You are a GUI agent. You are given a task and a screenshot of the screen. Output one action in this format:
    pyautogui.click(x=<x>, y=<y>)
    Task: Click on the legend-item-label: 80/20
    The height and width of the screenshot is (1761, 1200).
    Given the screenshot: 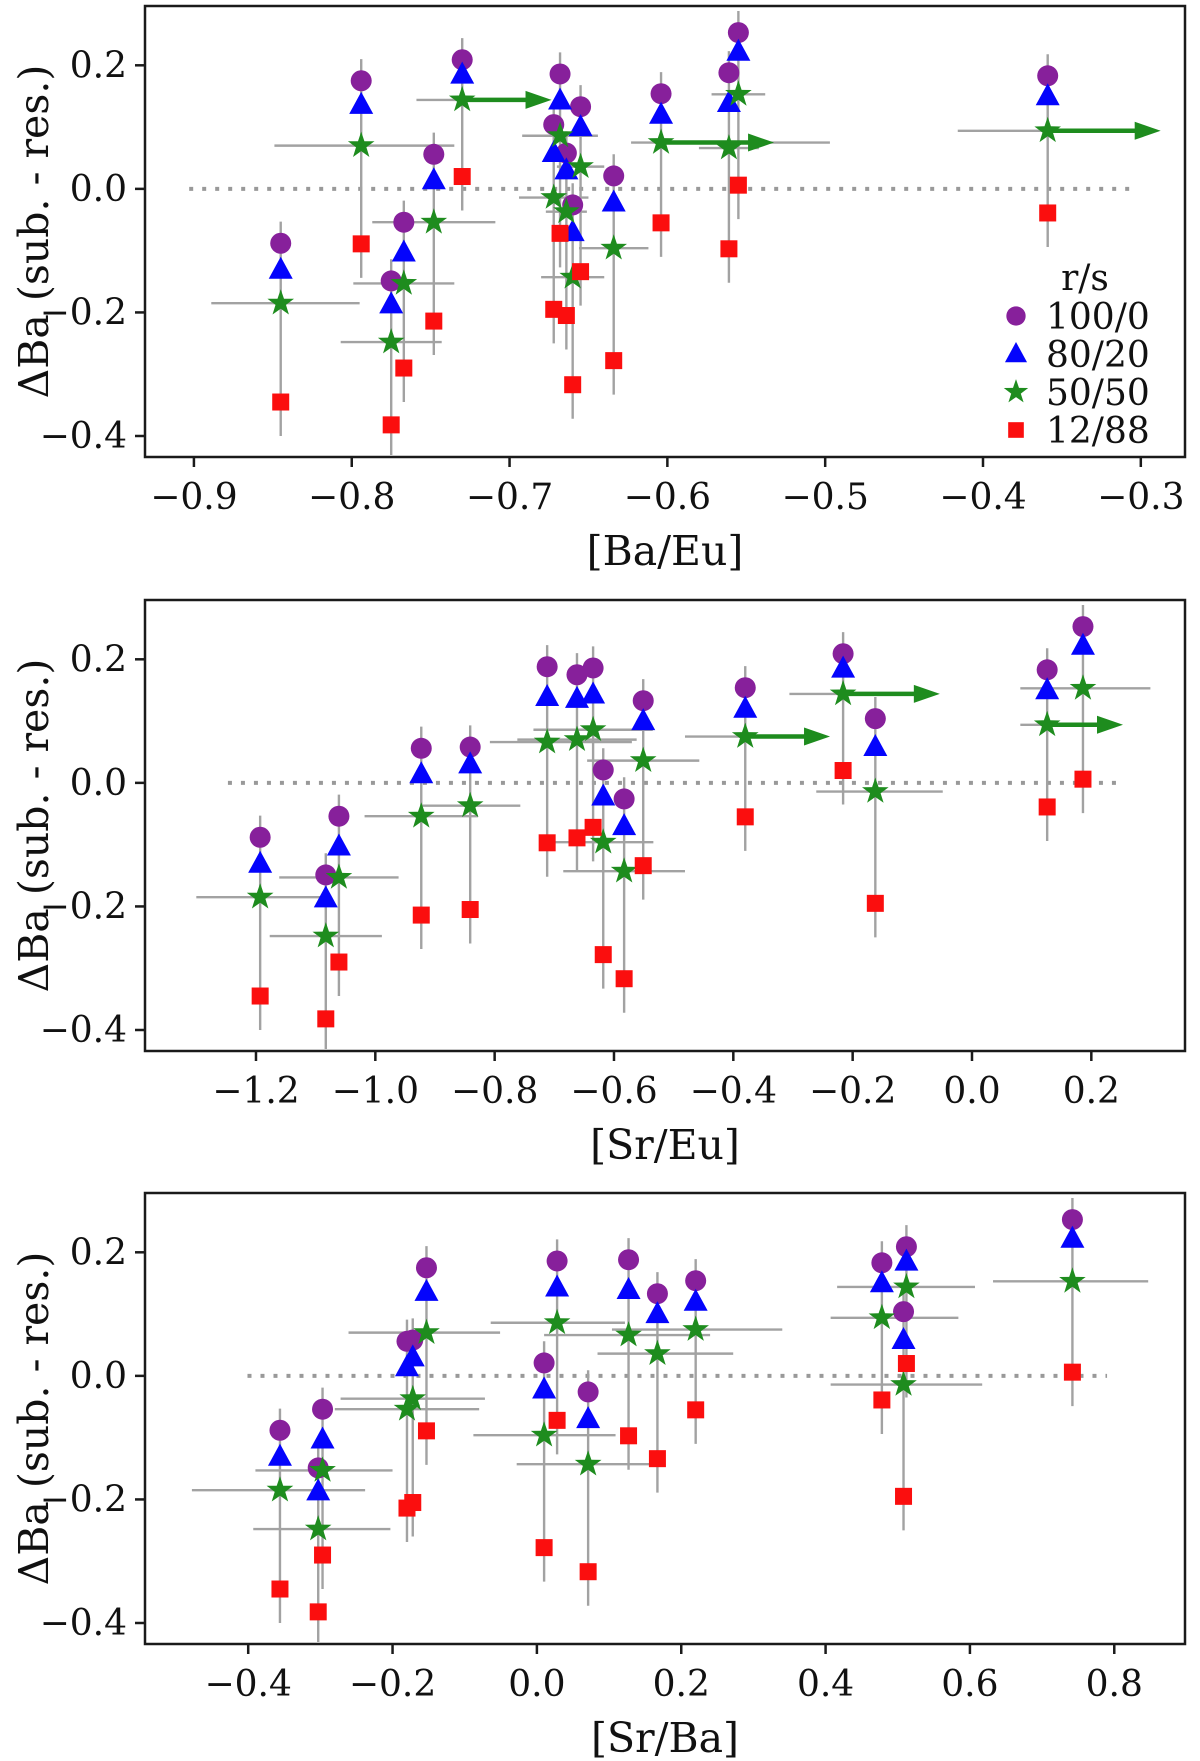 What is the action you would take?
    pyautogui.click(x=1098, y=355)
    